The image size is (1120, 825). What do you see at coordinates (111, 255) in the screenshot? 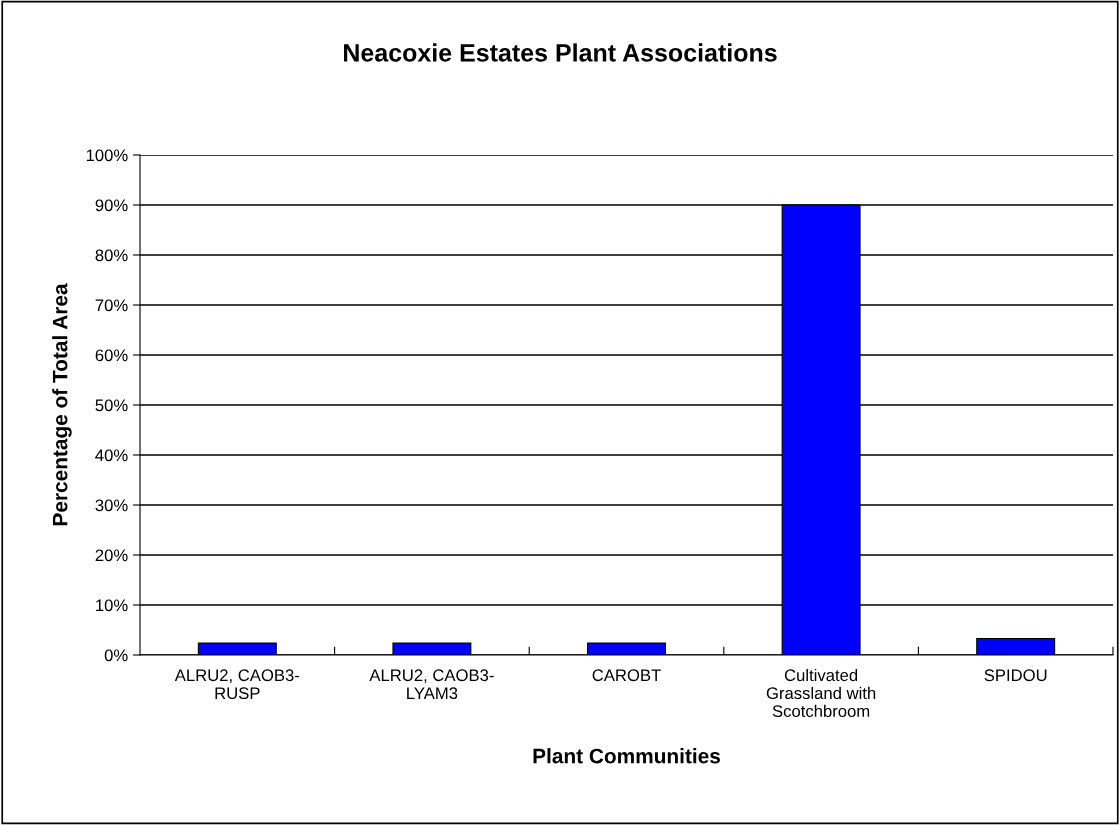
I see `y-tick-label: 80%` at bounding box center [111, 255].